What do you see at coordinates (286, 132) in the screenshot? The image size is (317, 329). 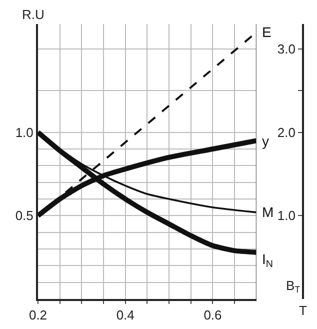 I see `y2-tick-label: 2.0` at bounding box center [286, 132].